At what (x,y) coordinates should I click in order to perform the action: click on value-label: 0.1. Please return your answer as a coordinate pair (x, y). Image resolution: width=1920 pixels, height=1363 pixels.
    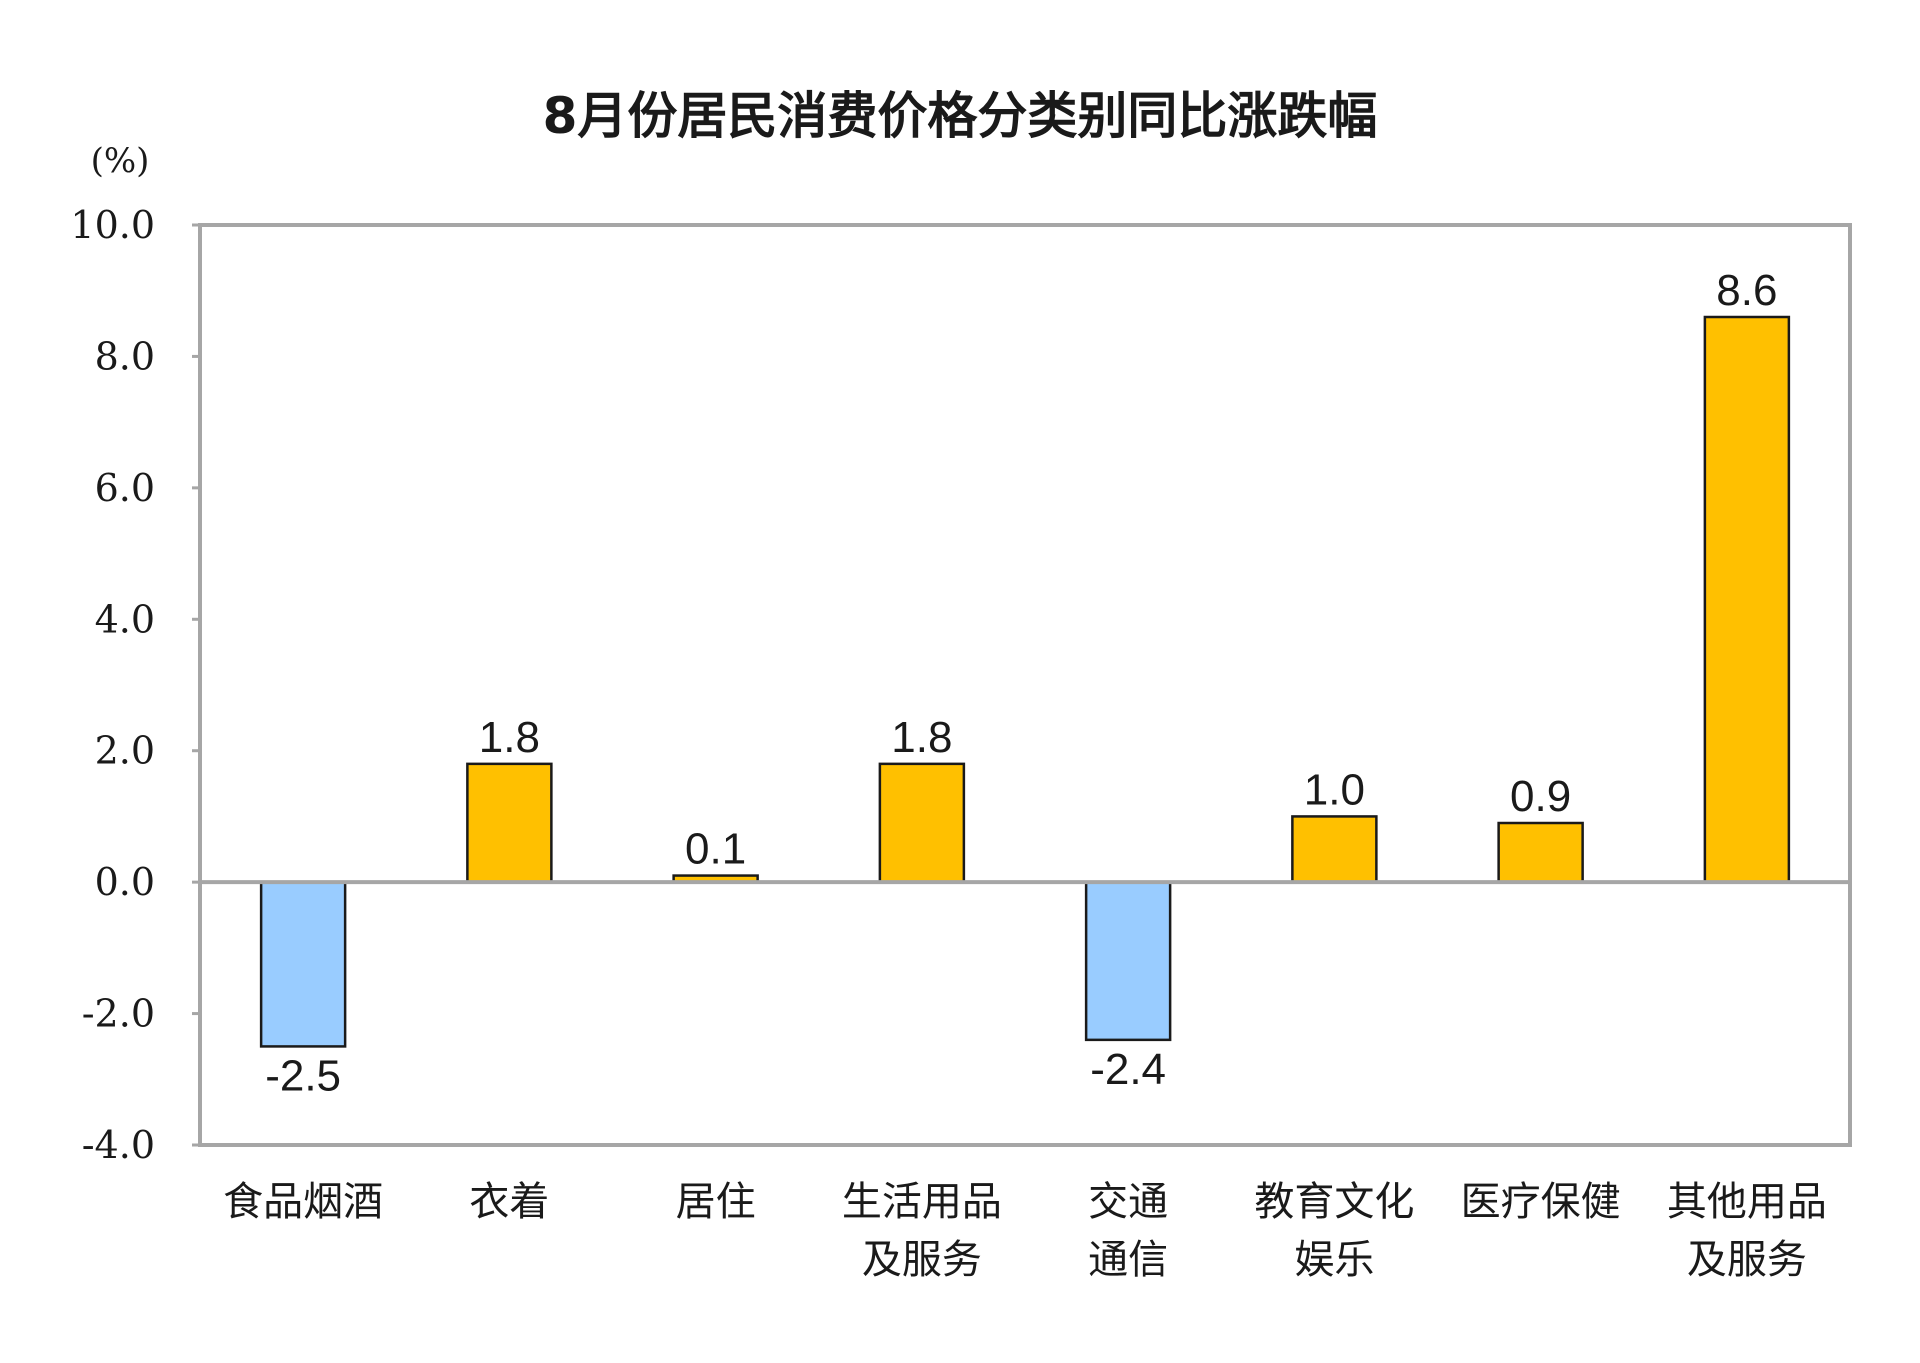
    Looking at the image, I should click on (715, 849).